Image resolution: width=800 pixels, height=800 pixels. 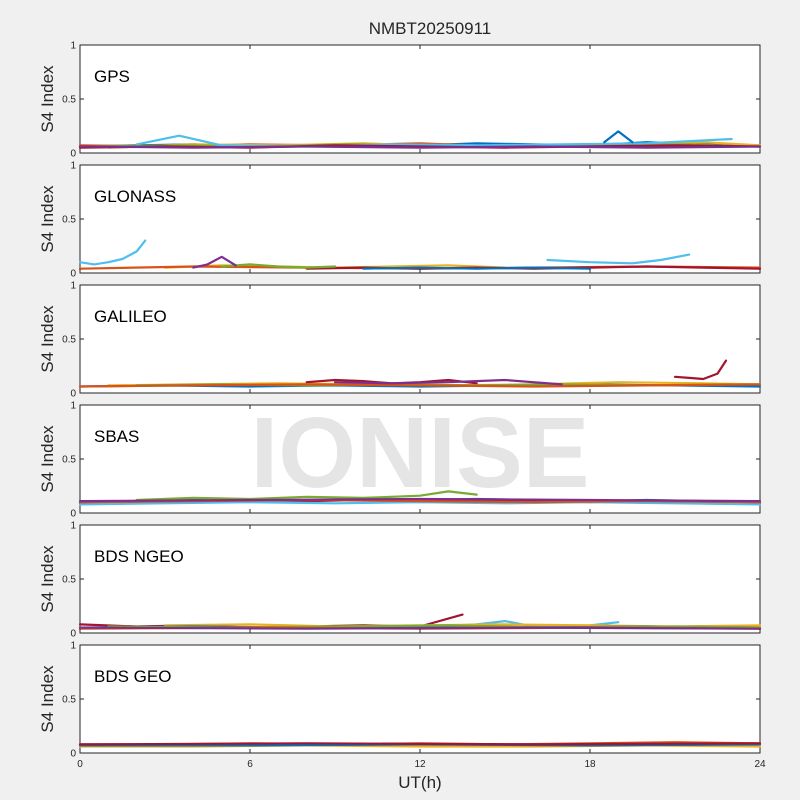 I want to click on x-axis-label: UT(h), so click(x=419, y=782).